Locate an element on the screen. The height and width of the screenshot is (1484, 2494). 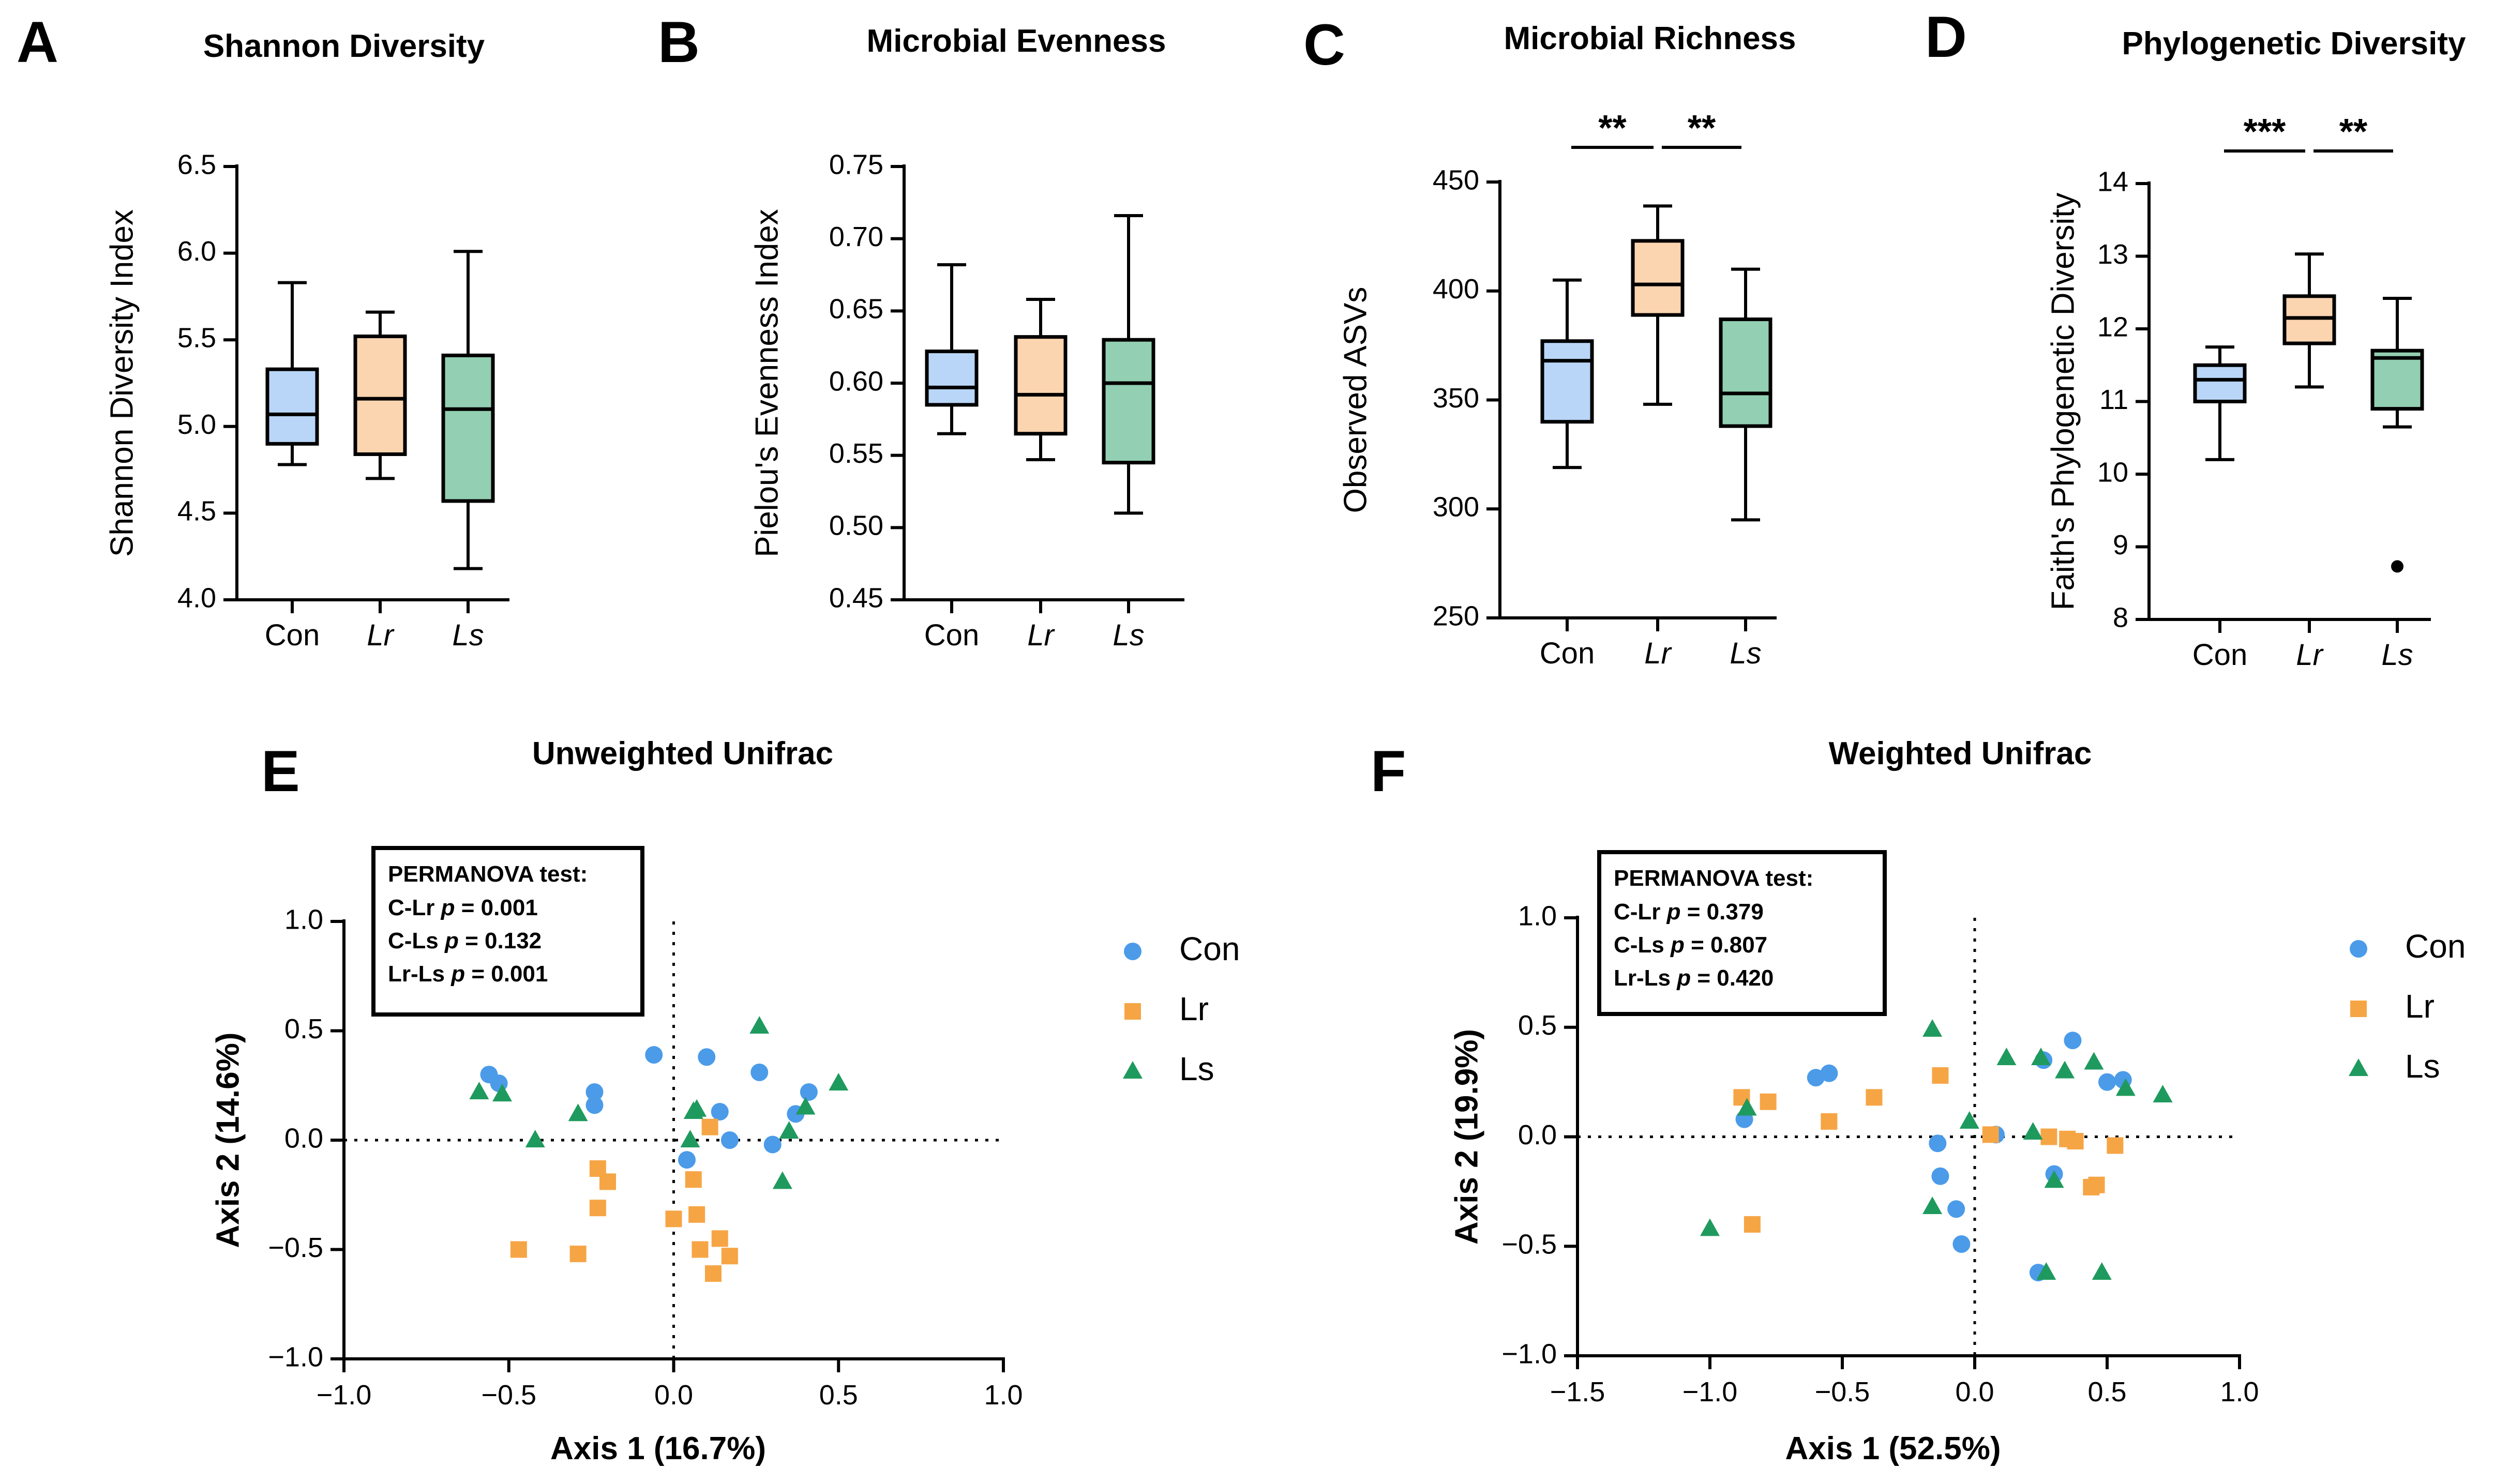
series-lr is located at coordinates (624, 1200).